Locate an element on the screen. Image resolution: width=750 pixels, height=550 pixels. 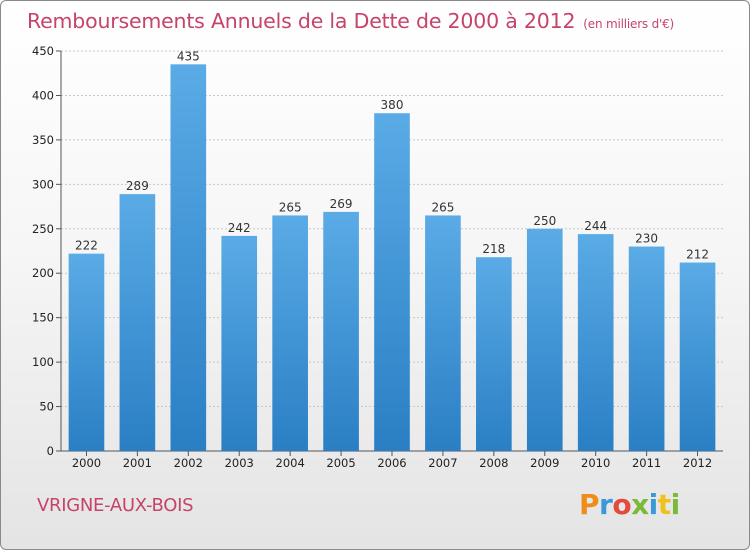
y-tick-label: 100 is located at coordinates (43, 362).